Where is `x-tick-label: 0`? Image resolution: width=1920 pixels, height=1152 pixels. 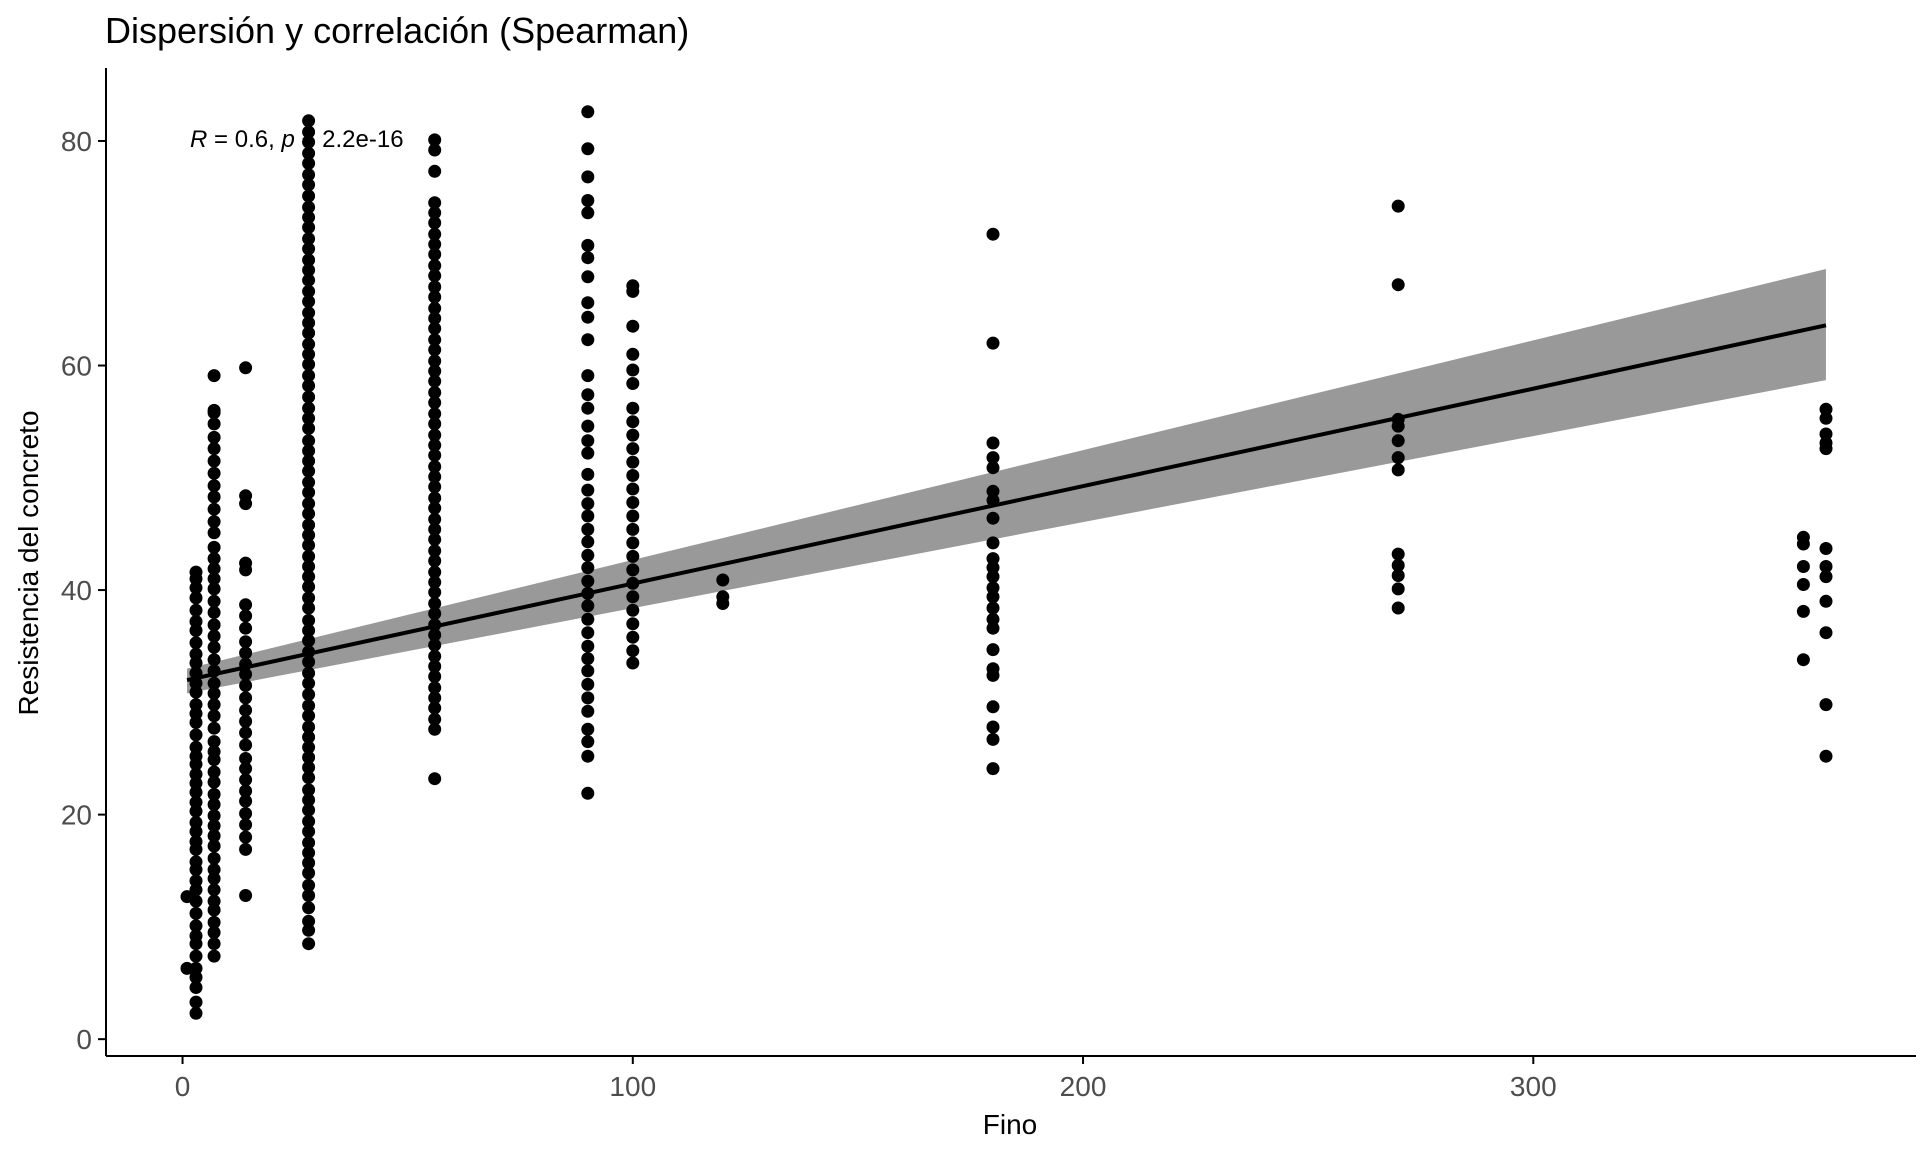 x-tick-label: 0 is located at coordinates (183, 1086).